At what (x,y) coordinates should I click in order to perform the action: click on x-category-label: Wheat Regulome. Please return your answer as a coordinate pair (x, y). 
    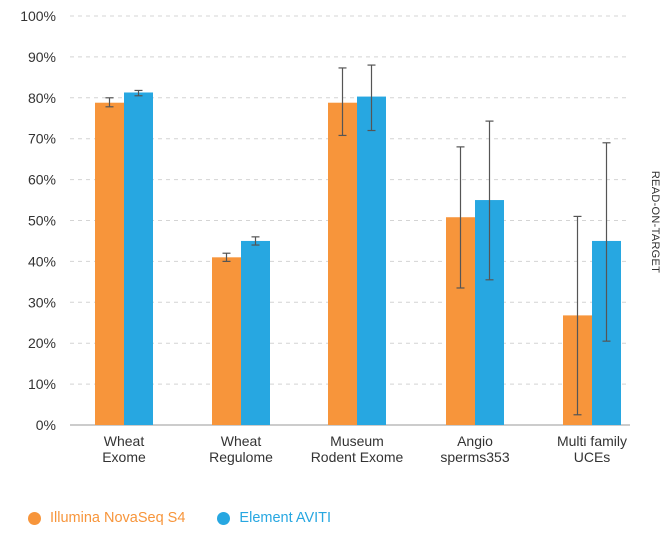
    Looking at the image, I should click on (241, 449).